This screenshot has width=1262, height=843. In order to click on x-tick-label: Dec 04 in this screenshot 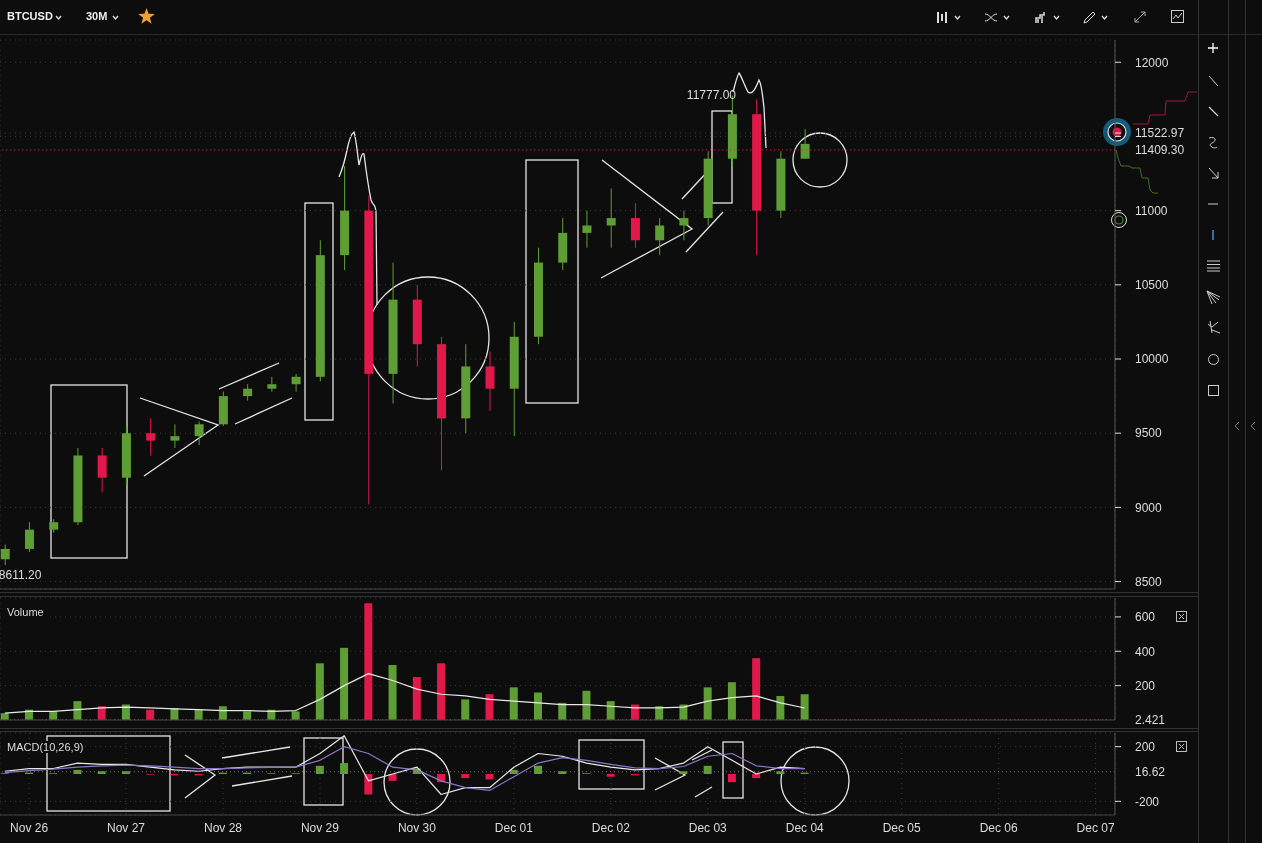, I will do `click(805, 827)`.